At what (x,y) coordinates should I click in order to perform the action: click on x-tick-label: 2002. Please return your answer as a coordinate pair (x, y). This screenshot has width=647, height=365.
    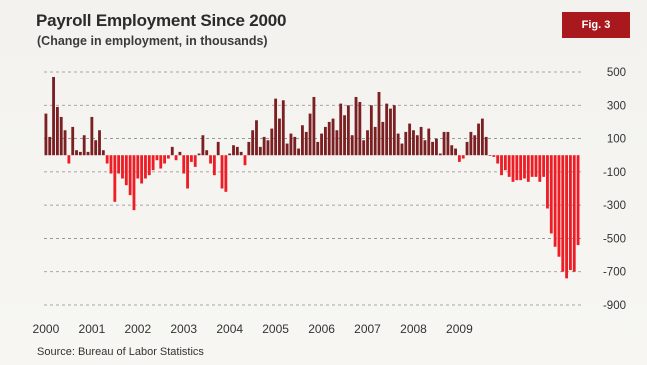
    Looking at the image, I should click on (137, 329).